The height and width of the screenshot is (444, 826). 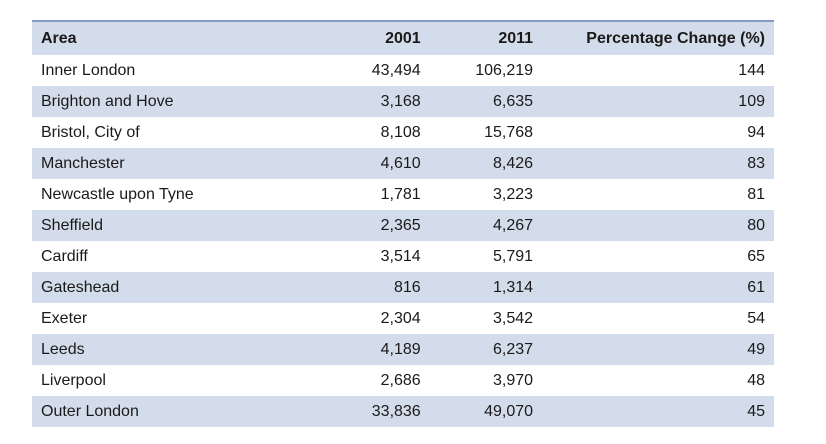 What do you see at coordinates (59, 38) in the screenshot?
I see `header-area: Area` at bounding box center [59, 38].